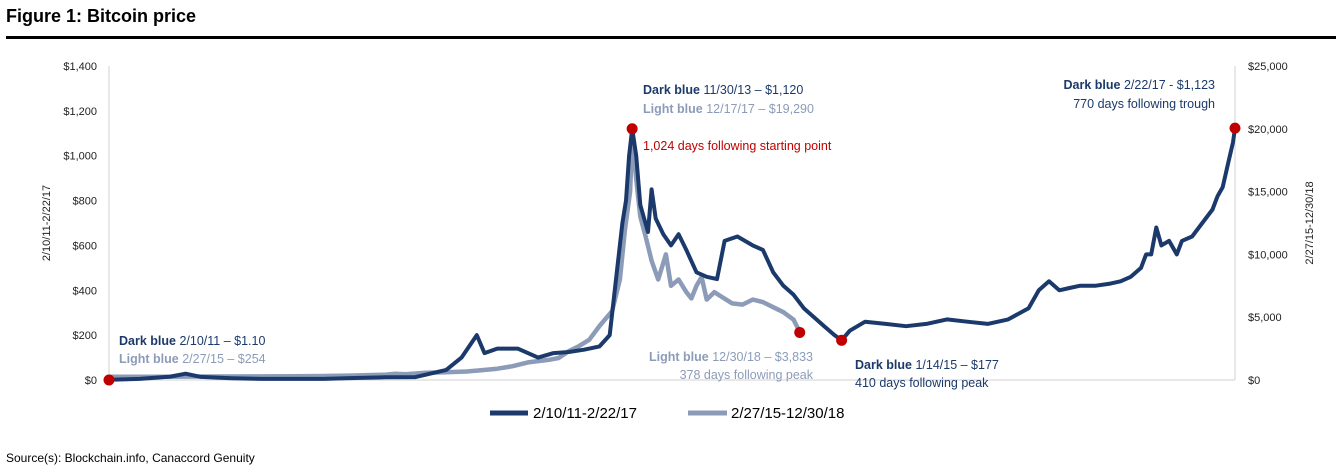  Describe the element at coordinates (667, 413) in the screenshot. I see `legend: 2/10/11-2/22/17 2/27/15-12/30/18` at that location.